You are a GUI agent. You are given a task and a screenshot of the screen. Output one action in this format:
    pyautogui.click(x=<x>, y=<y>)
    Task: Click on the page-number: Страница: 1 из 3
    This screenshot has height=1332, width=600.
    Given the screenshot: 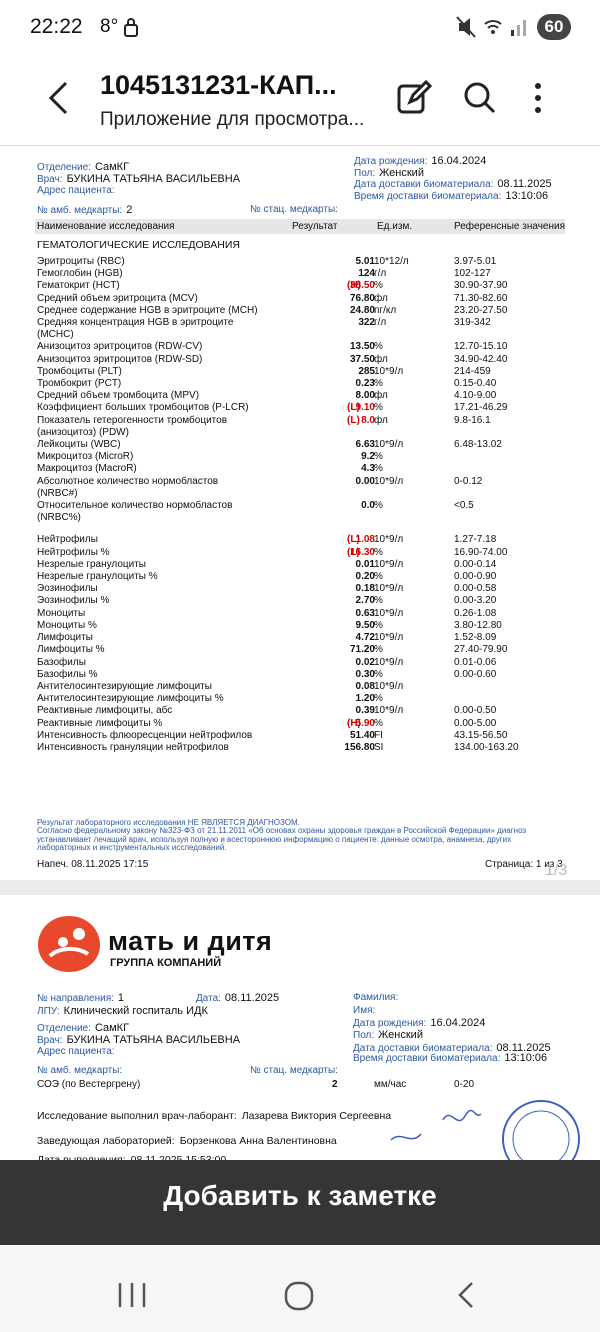 What is the action you would take?
    pyautogui.click(x=524, y=864)
    